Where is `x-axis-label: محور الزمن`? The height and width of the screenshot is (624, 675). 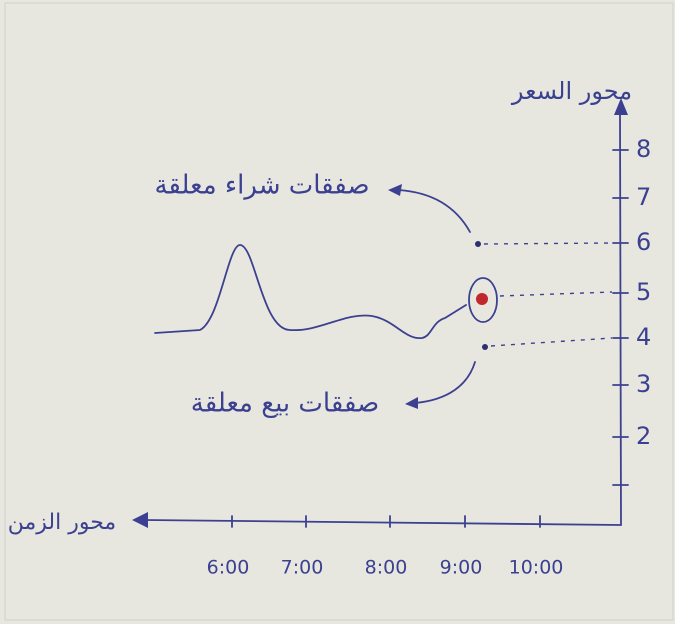 x-axis-label: محور الزمن is located at coordinates (62, 522).